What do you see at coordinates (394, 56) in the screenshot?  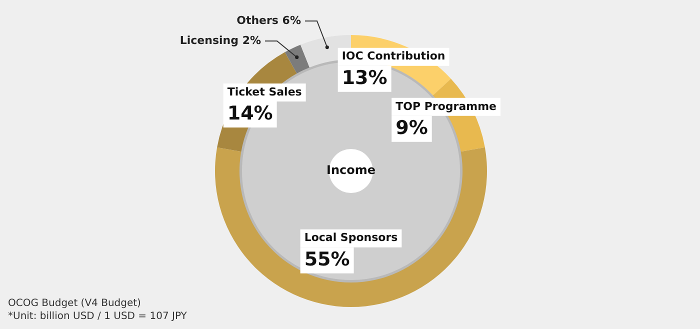 I see `slice-label: IOC Contribution` at bounding box center [394, 56].